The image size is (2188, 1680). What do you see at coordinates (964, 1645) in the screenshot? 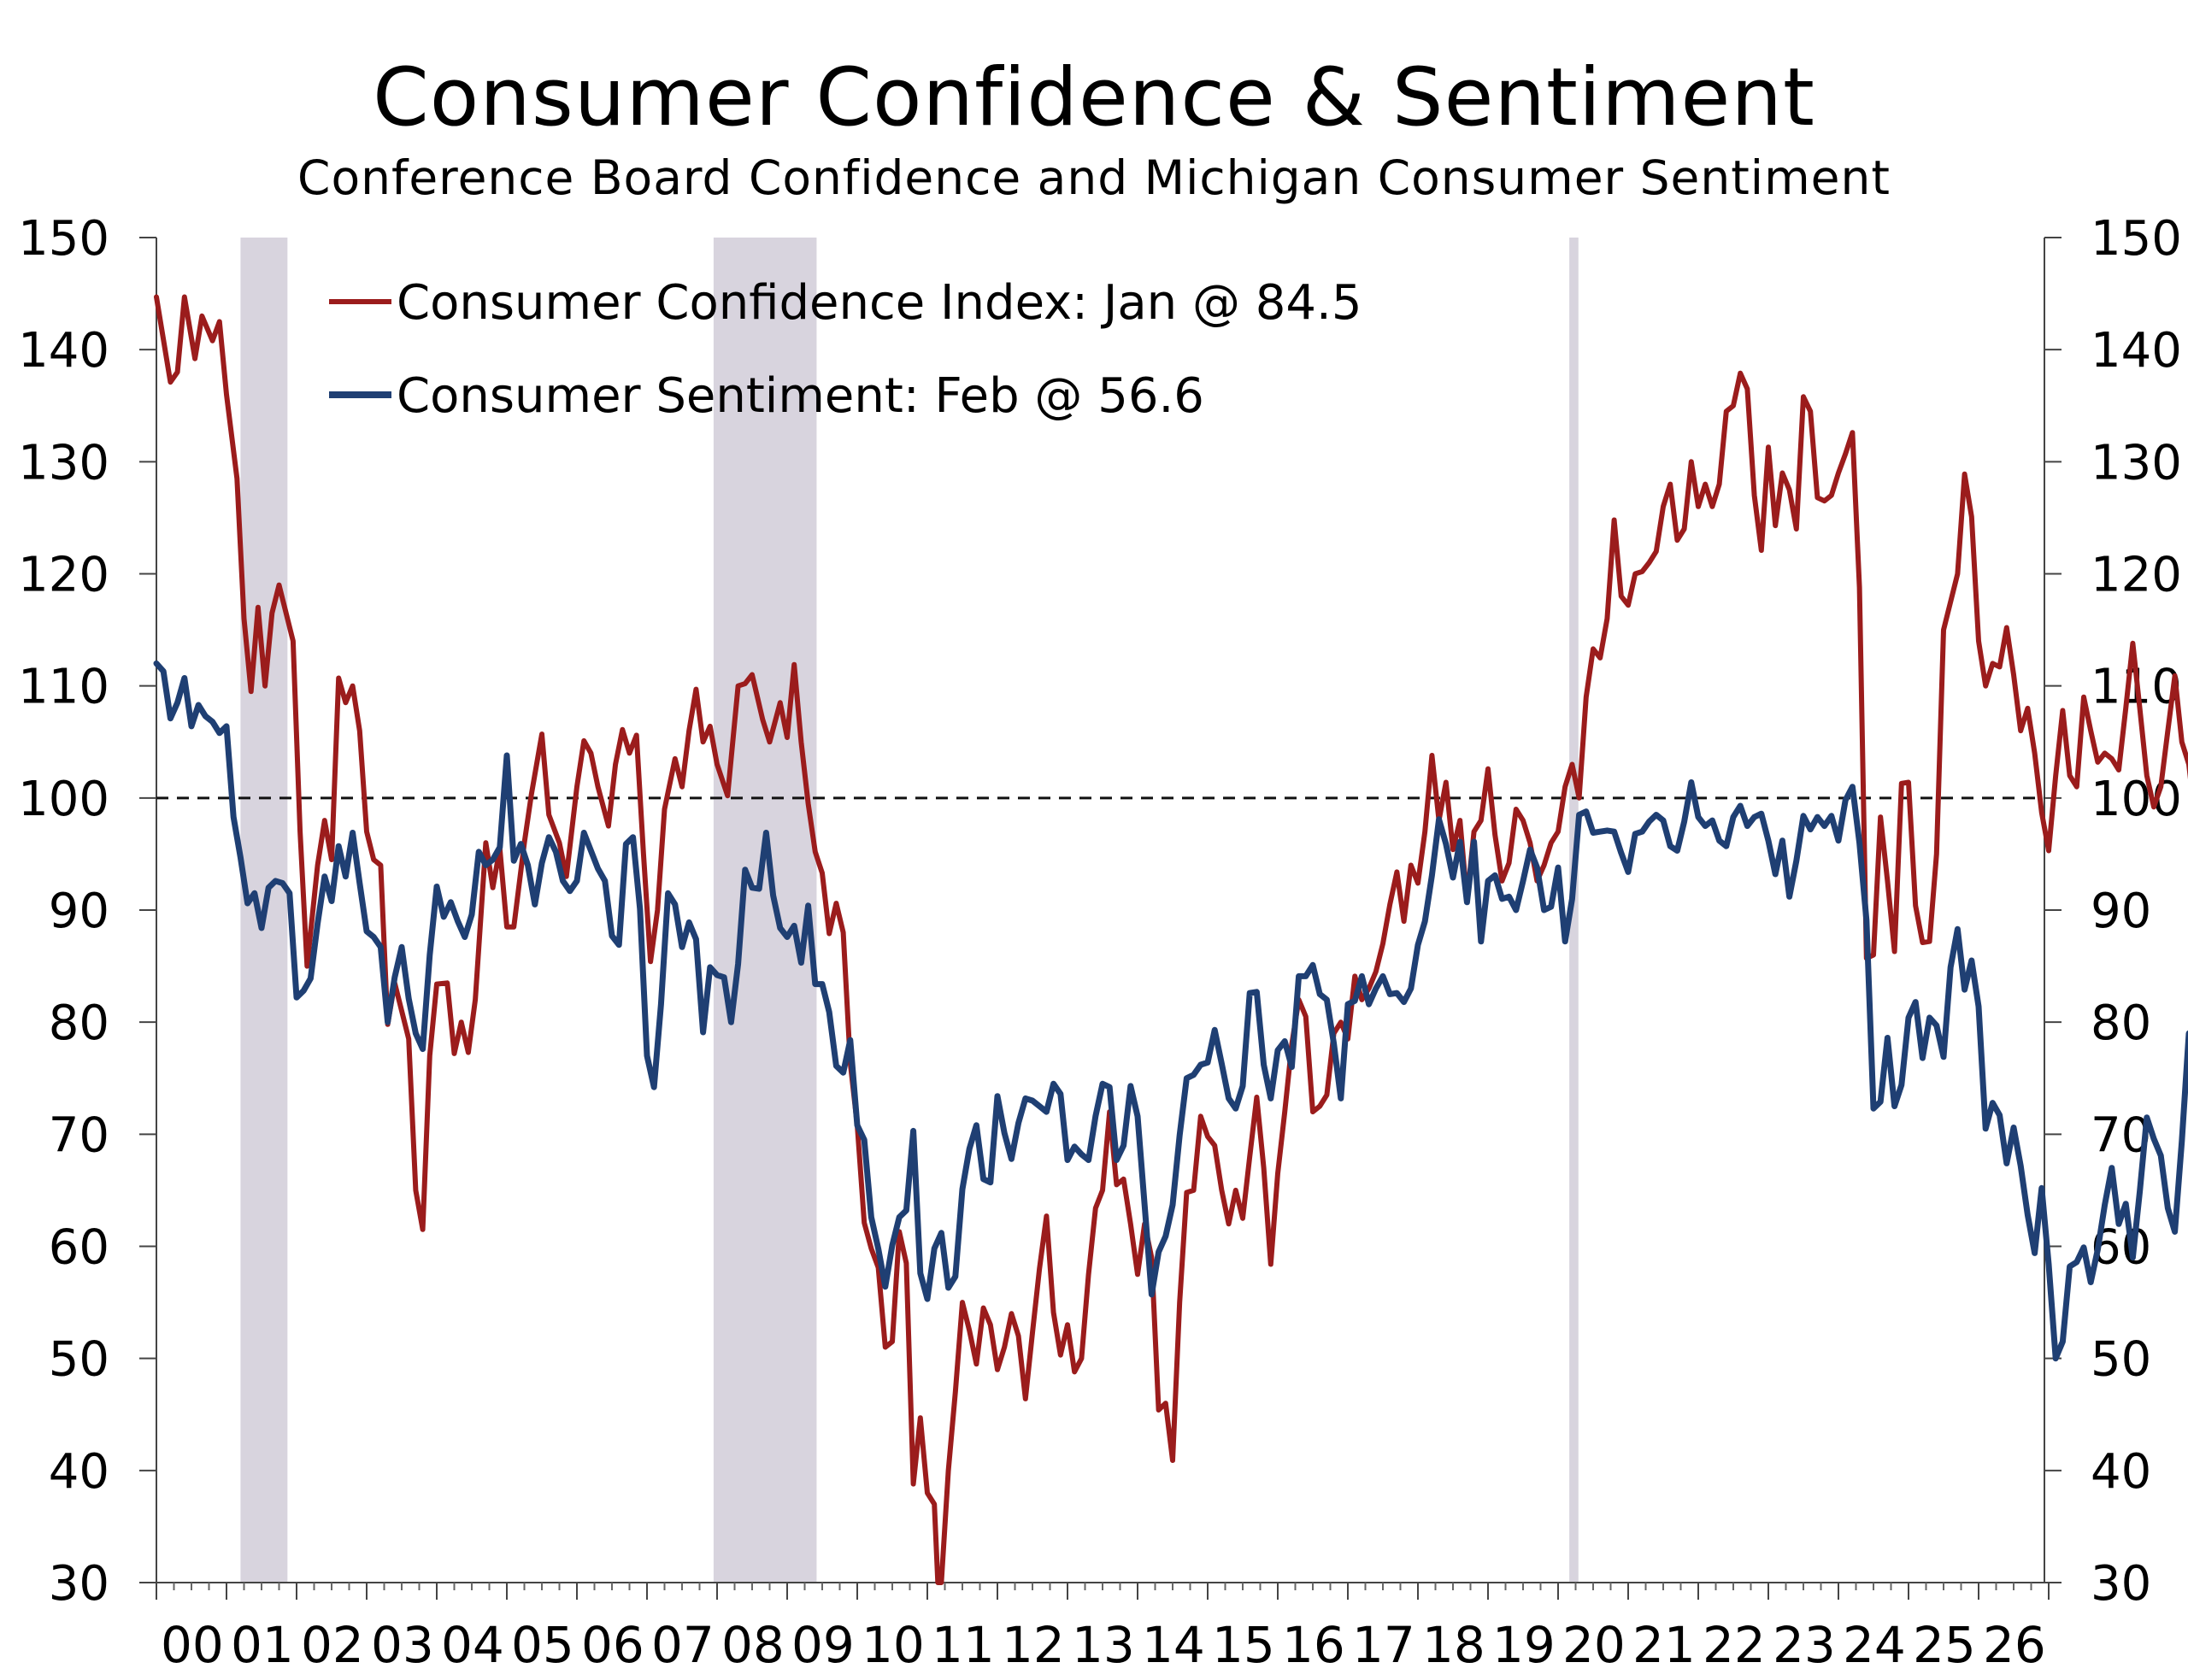
I see `x-tick-label-11: 11` at bounding box center [964, 1645].